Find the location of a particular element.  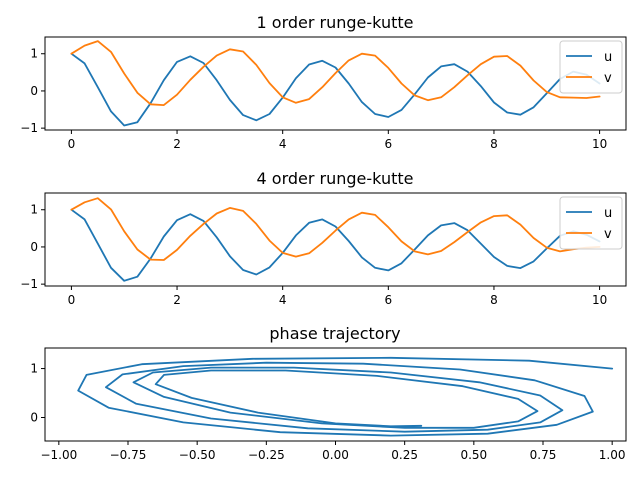

subplot-3-x-tick-label: 0.25 is located at coordinates (404, 455).